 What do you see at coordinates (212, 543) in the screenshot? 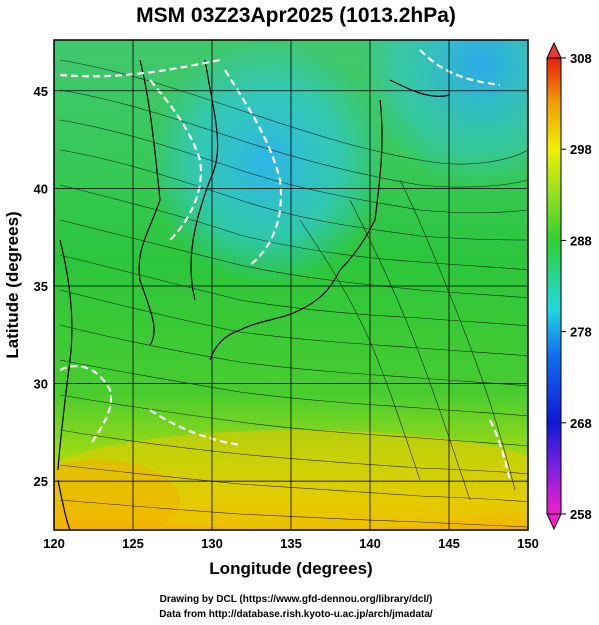
I see `x-tick-label: 130` at bounding box center [212, 543].